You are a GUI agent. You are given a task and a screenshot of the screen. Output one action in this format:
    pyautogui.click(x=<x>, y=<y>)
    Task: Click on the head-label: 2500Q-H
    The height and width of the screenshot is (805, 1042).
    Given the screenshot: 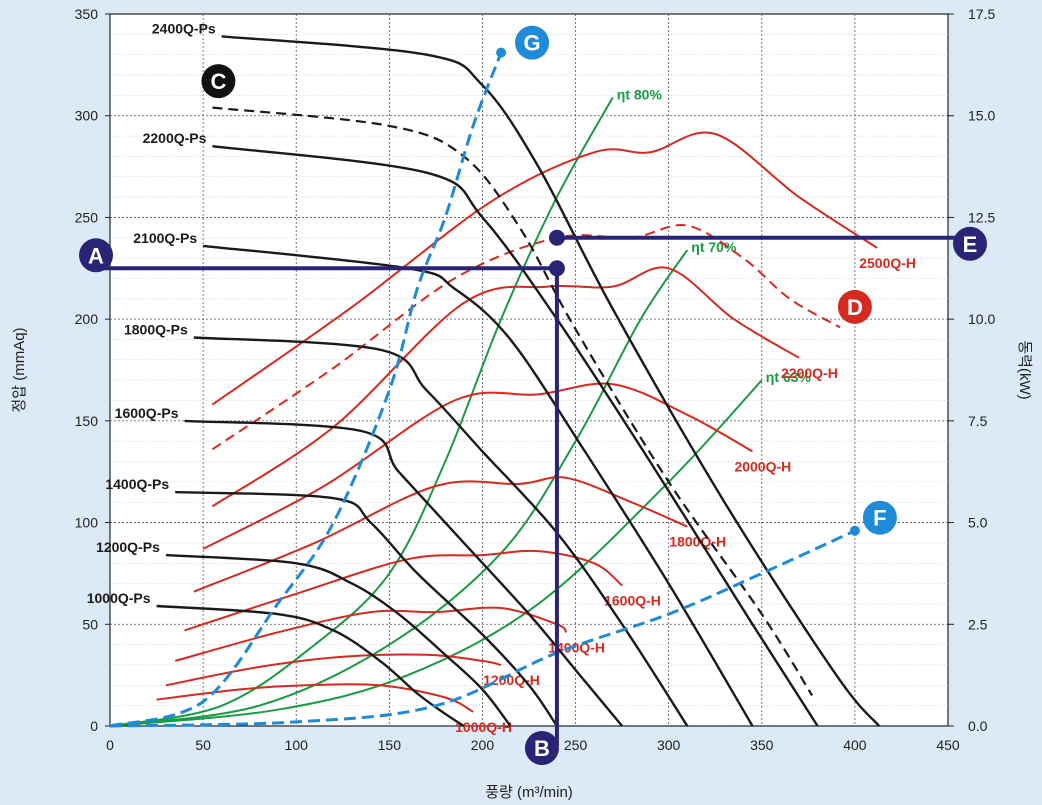 What is the action you would take?
    pyautogui.click(x=887, y=263)
    